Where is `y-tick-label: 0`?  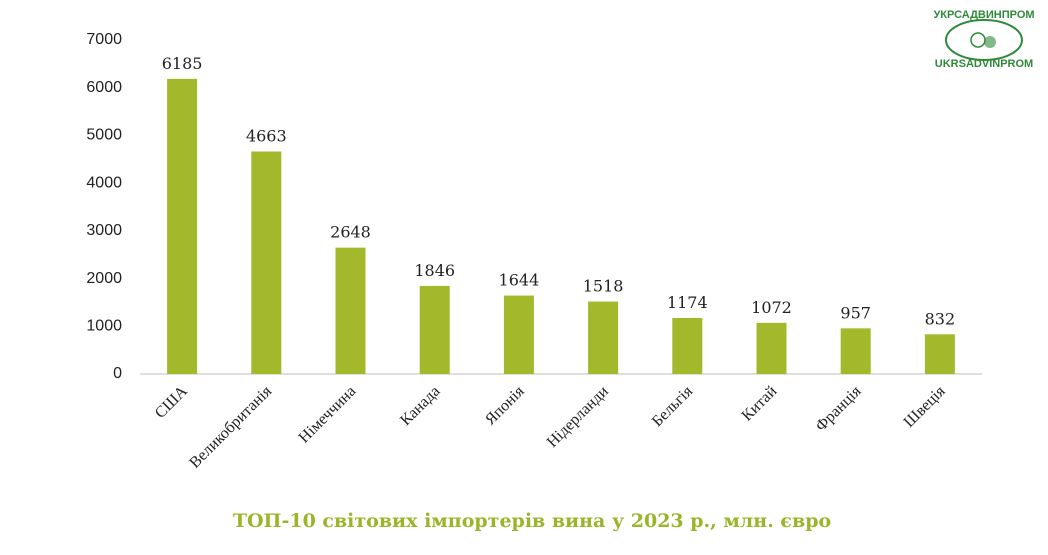 y-tick-label: 0 is located at coordinates (117, 373).